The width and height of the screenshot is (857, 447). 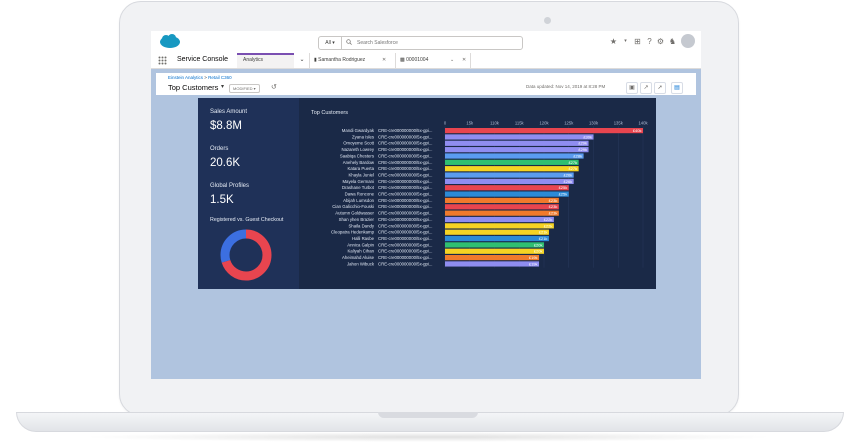 I want to click on x-tick-label: 140k, so click(x=643, y=123).